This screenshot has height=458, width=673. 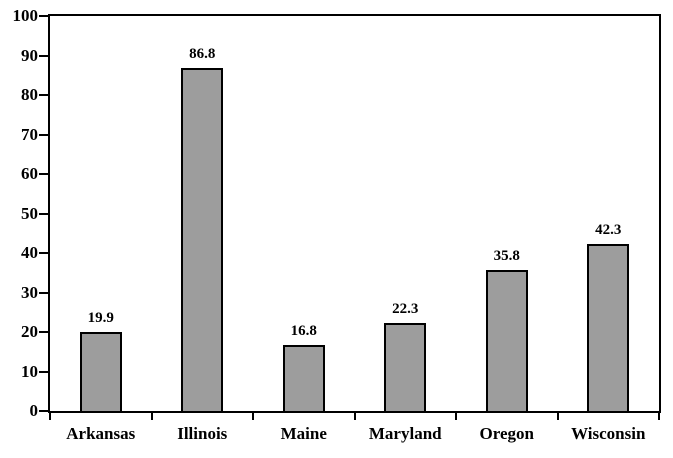 What do you see at coordinates (303, 331) in the screenshot?
I see `bar-value-label: 16.8` at bounding box center [303, 331].